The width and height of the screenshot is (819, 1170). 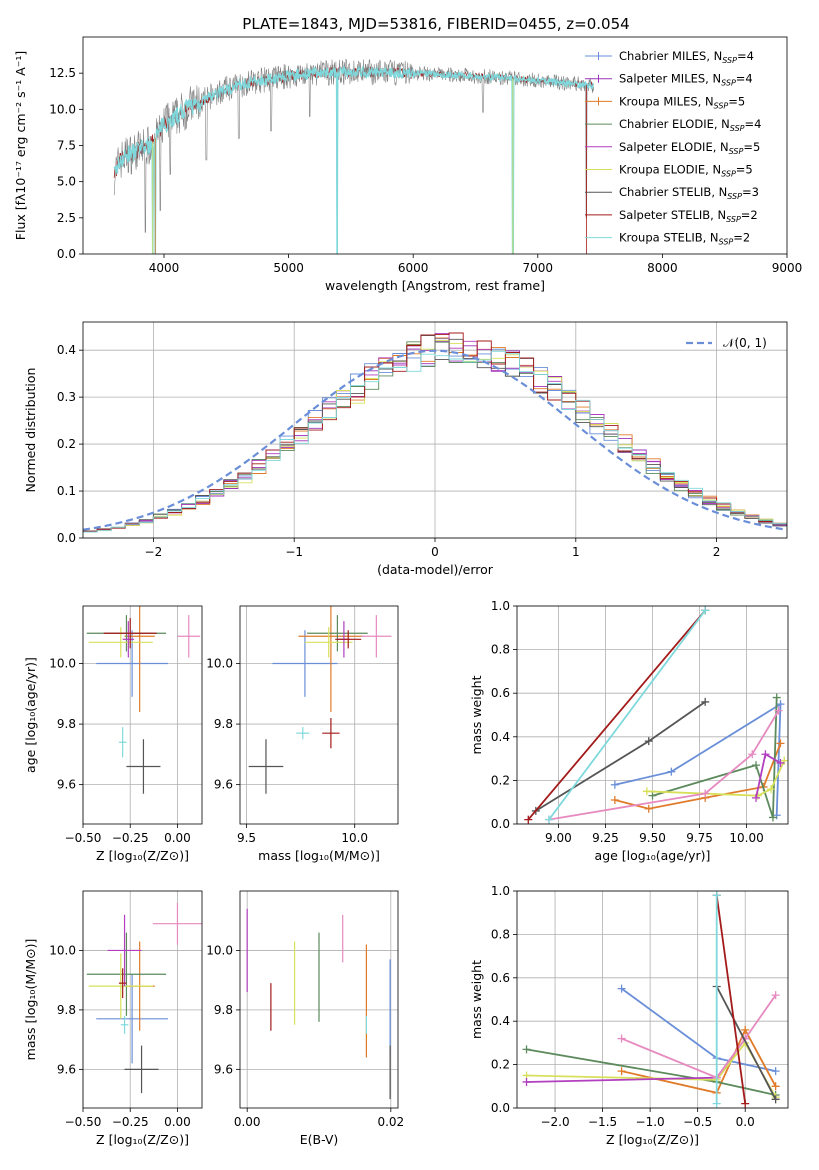 I want to click on plot-area-age-Z, so click(x=143, y=700).